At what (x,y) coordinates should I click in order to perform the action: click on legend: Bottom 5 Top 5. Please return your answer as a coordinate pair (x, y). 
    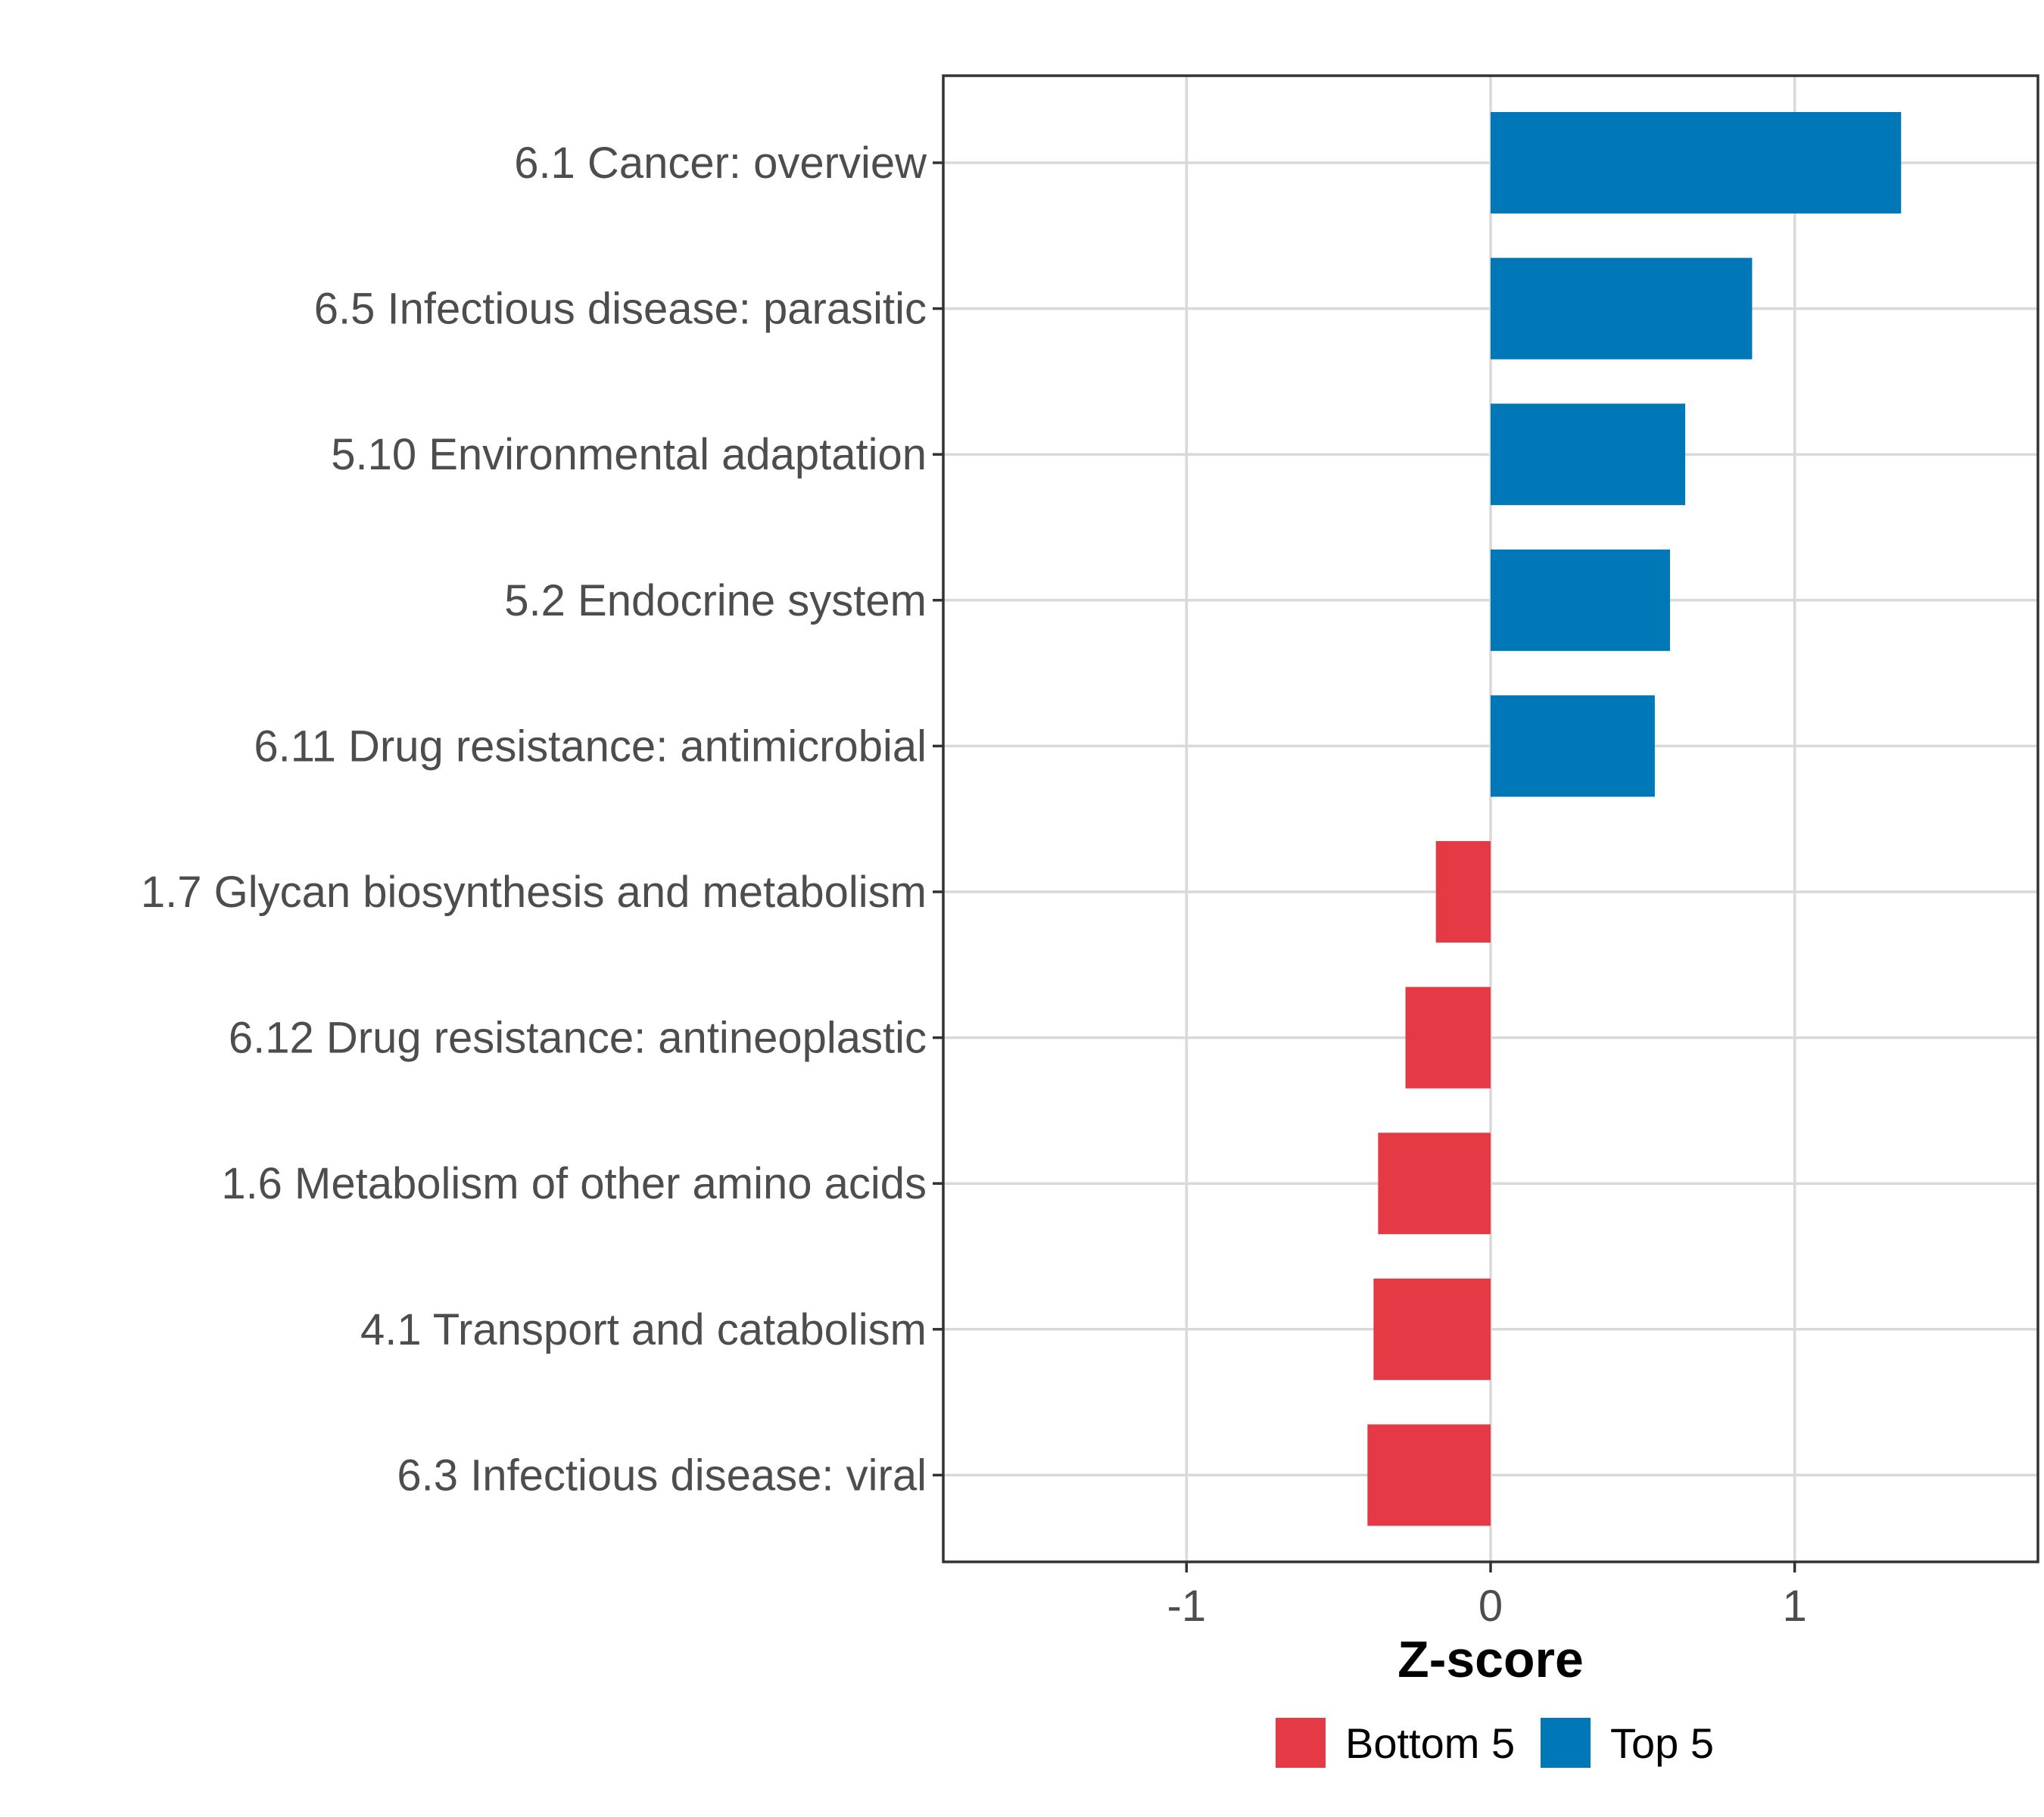
    Looking at the image, I should click on (1495, 1743).